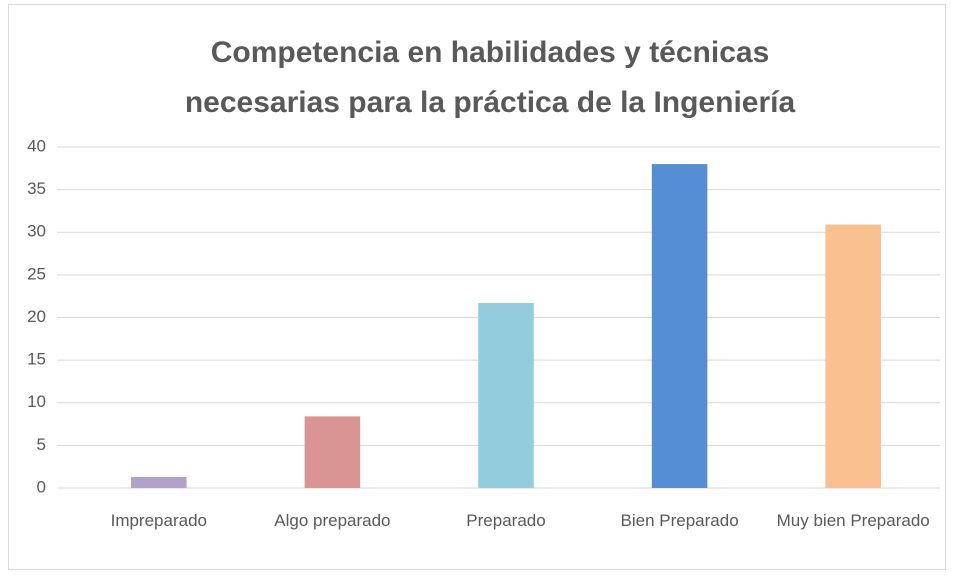 The image size is (956, 577). Describe the element at coordinates (36, 359) in the screenshot. I see `y-tick-label: 15` at that location.